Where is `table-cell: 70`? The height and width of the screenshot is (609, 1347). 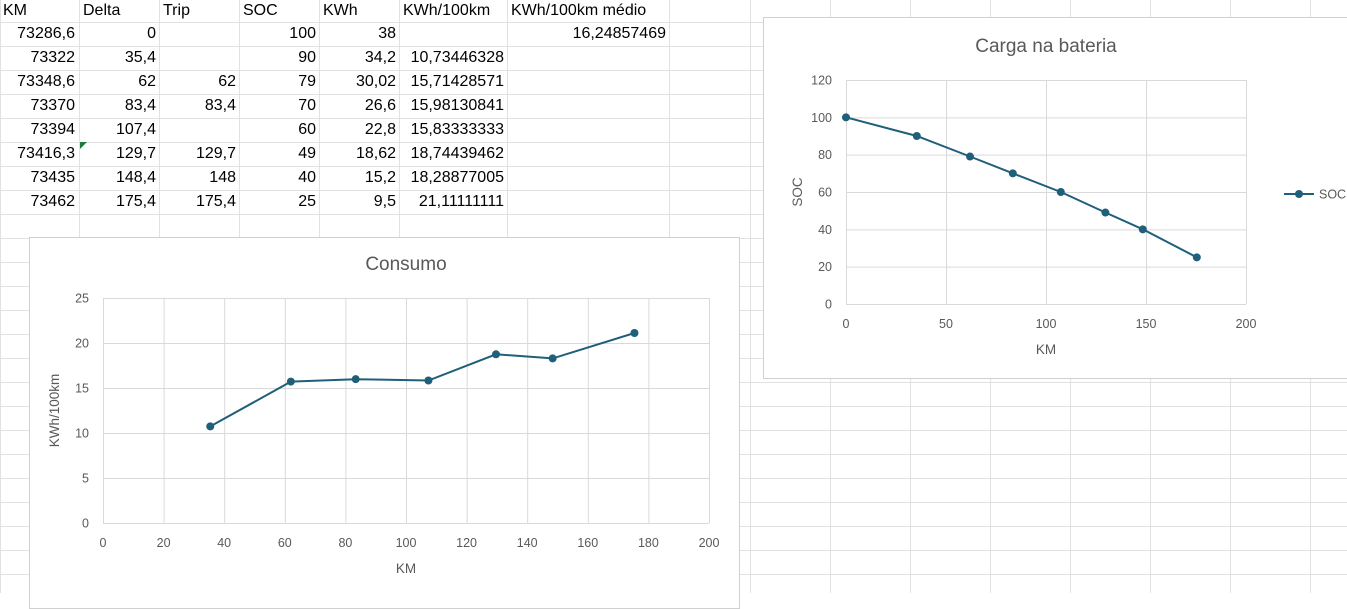 table-cell: 70 is located at coordinates (307, 105).